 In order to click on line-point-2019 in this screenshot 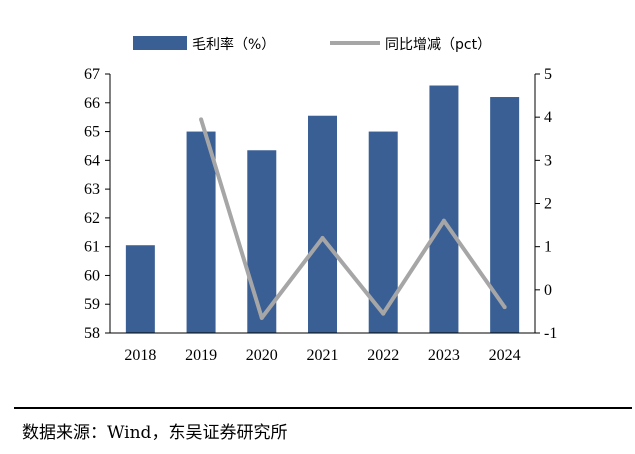, I will do `click(201, 119)`.